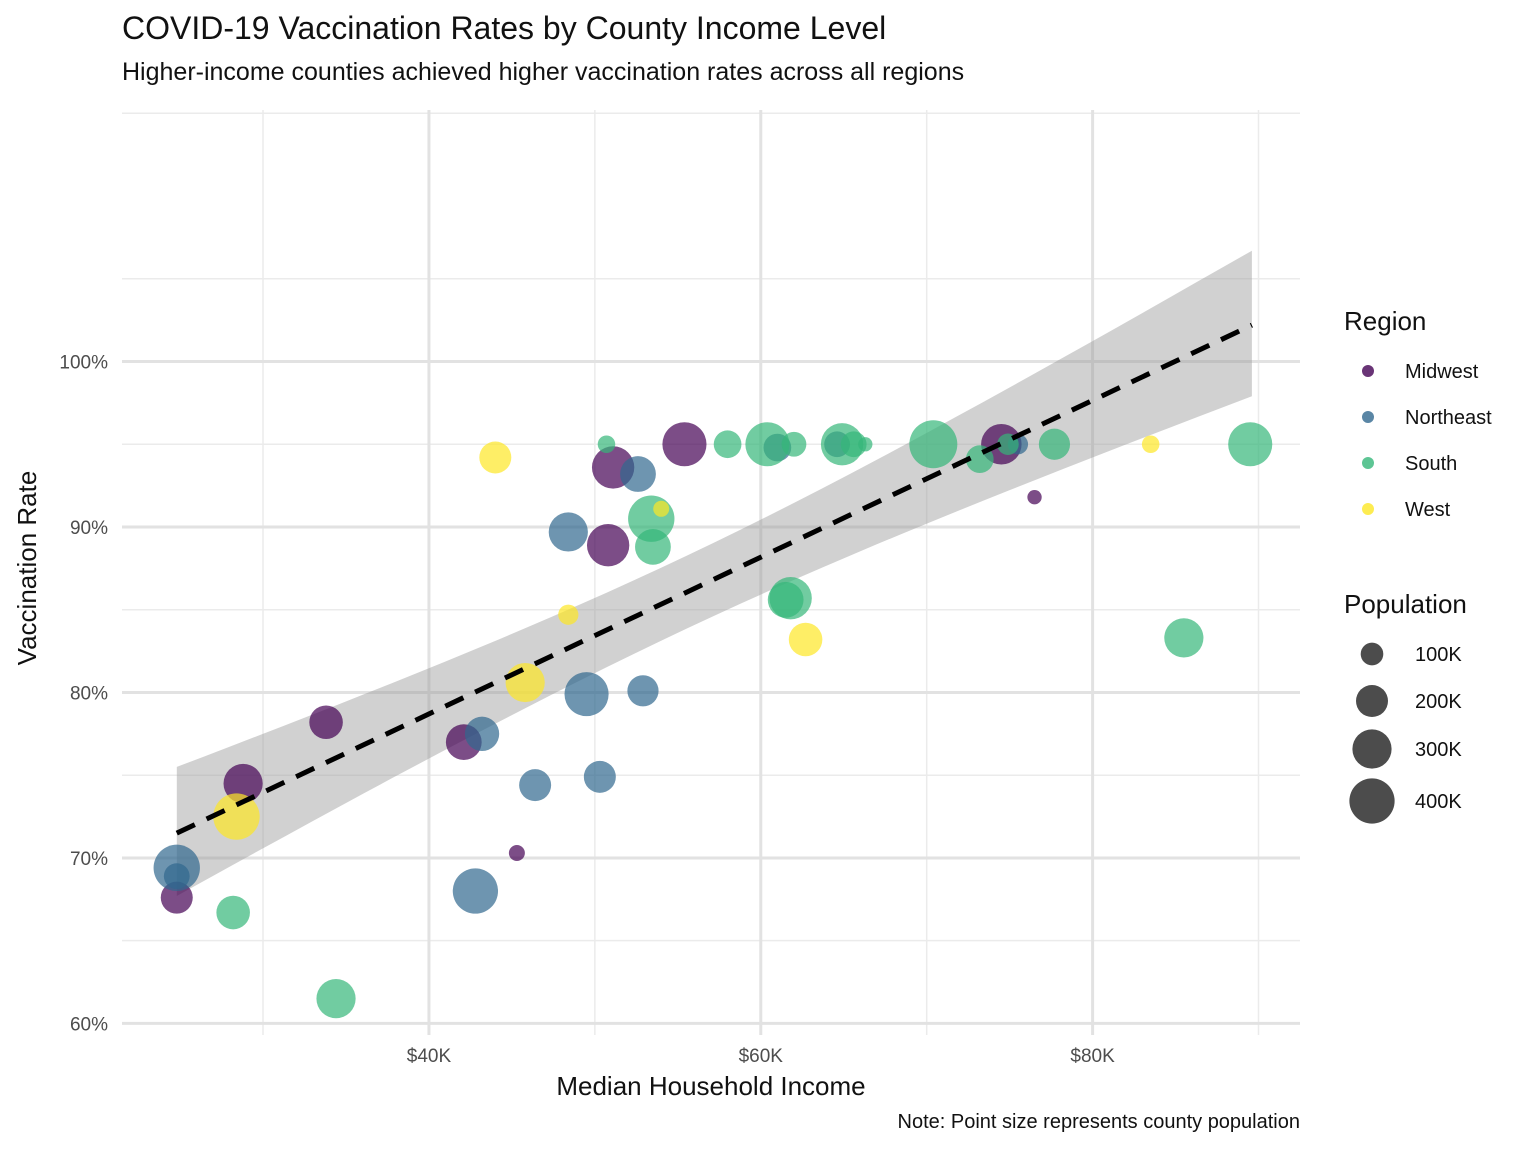 The image size is (1536, 1152). What do you see at coordinates (1405, 604) in the screenshot?
I see `population-legend-title: Population` at bounding box center [1405, 604].